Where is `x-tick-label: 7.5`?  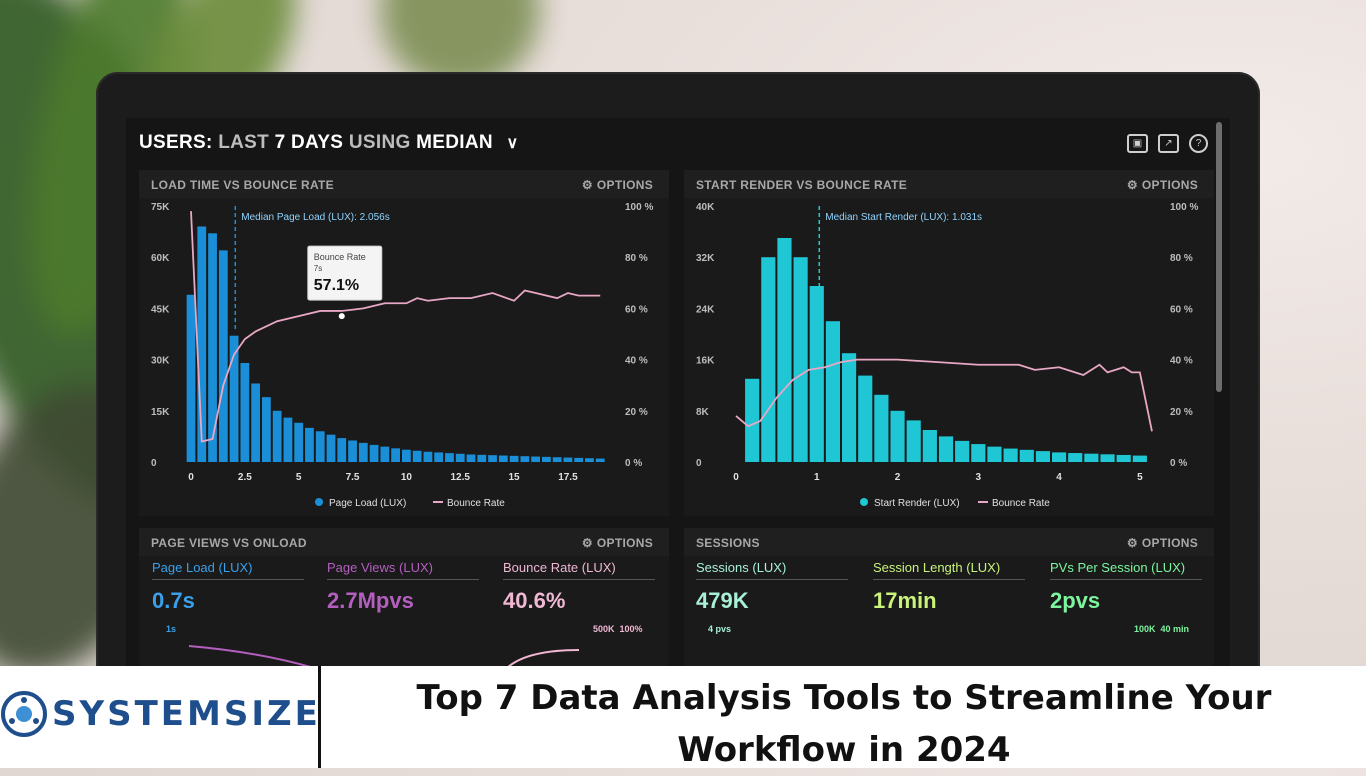 x-tick-label: 7.5 is located at coordinates (353, 477).